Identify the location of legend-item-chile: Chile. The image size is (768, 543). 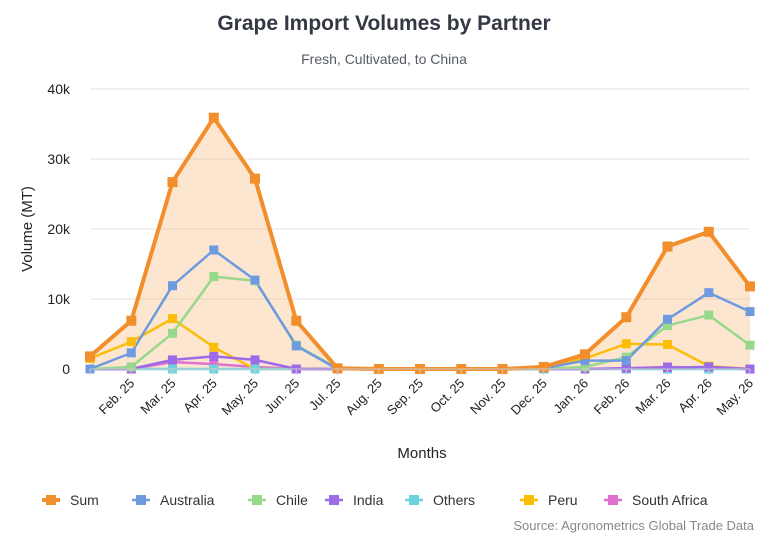
(278, 500).